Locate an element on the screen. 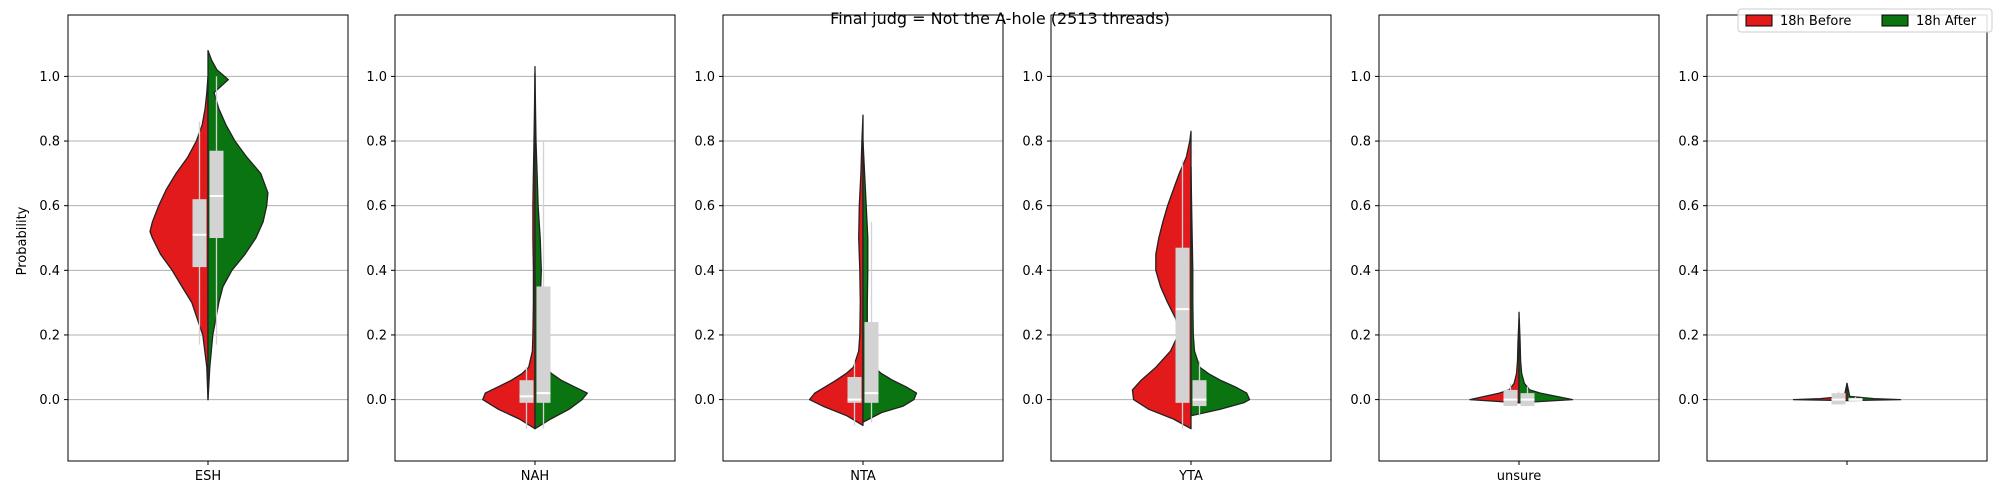  panel-ESH: 0.0 0.2 0.4 0.6 0.8 1.0 ESH is located at coordinates (194, 249).